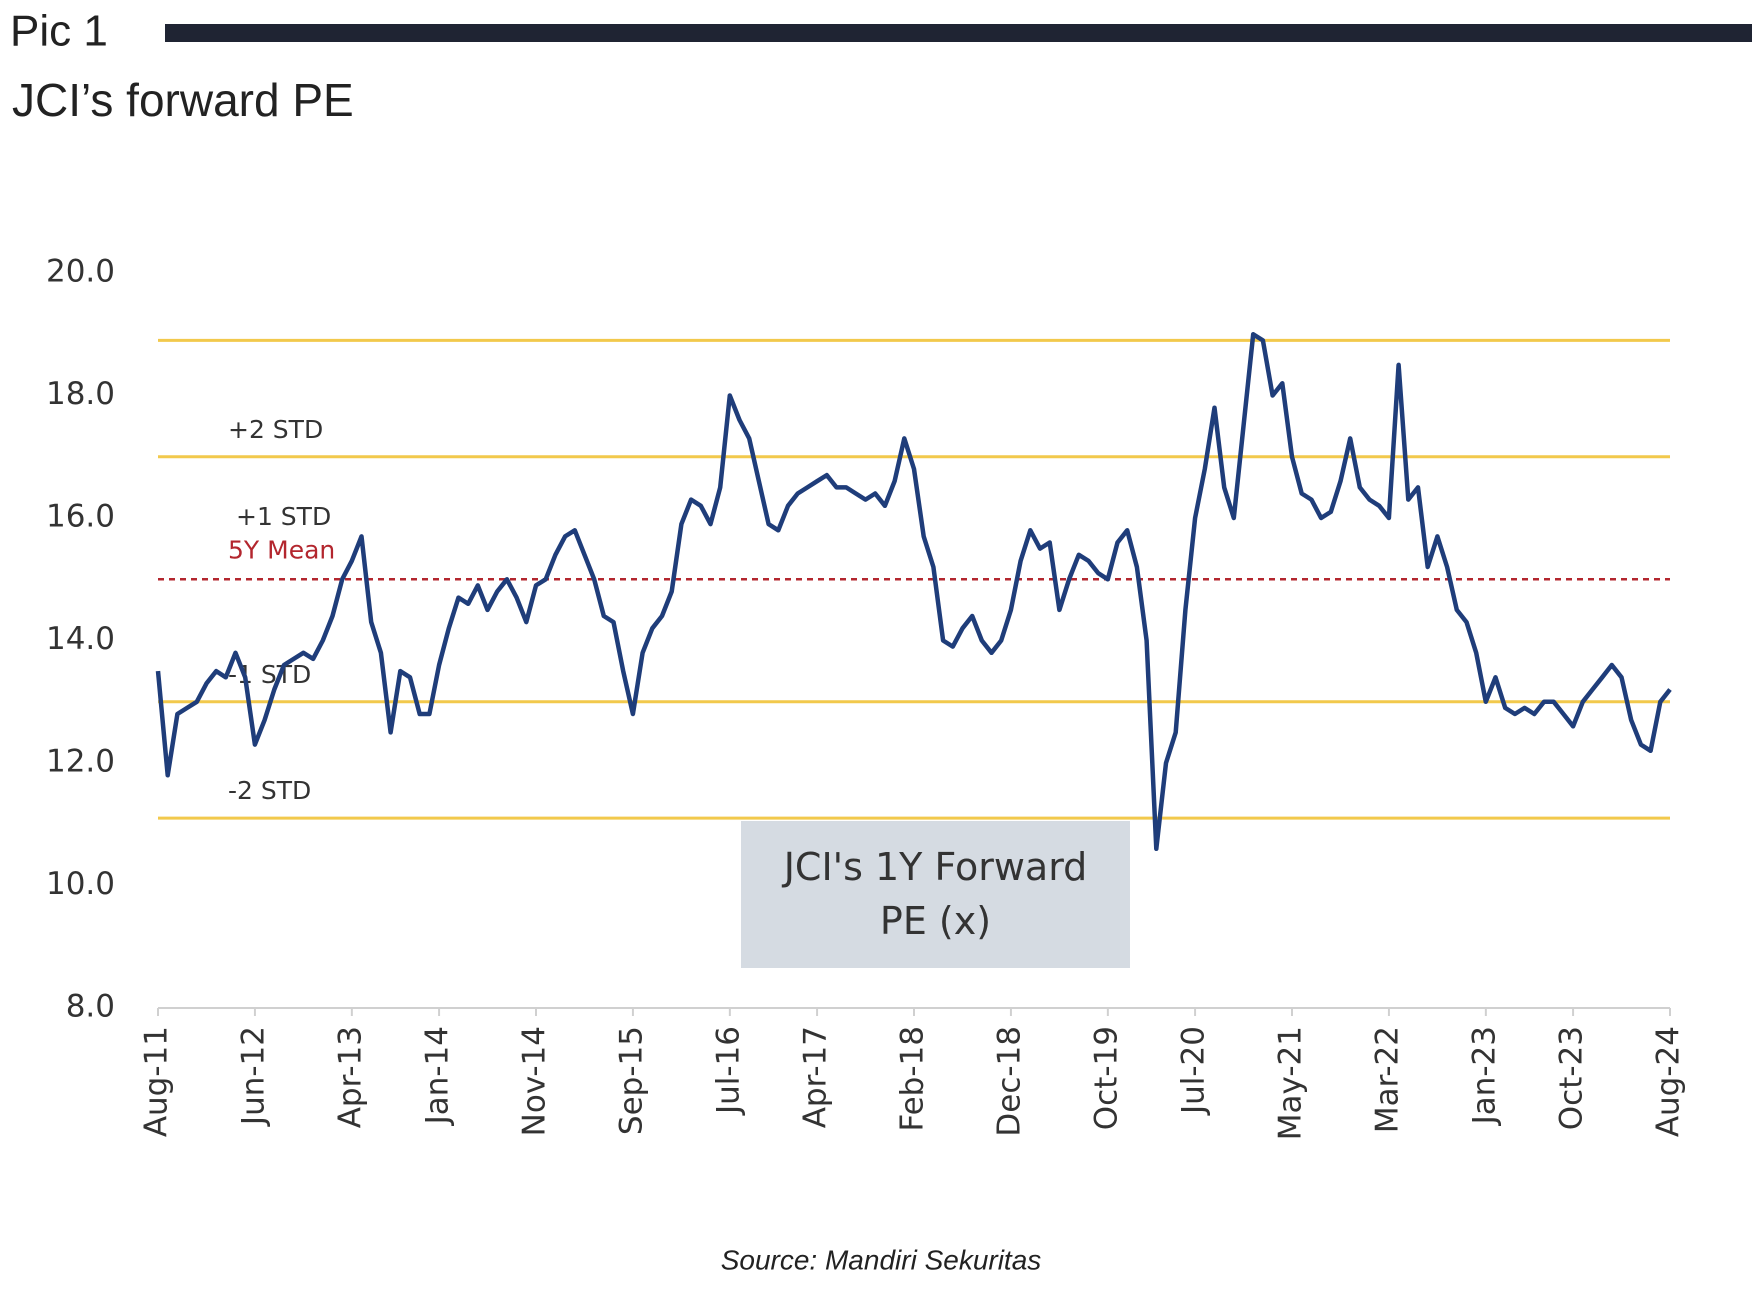  I want to click on x-tick-label: Jan-23, so click(1484, 1076).